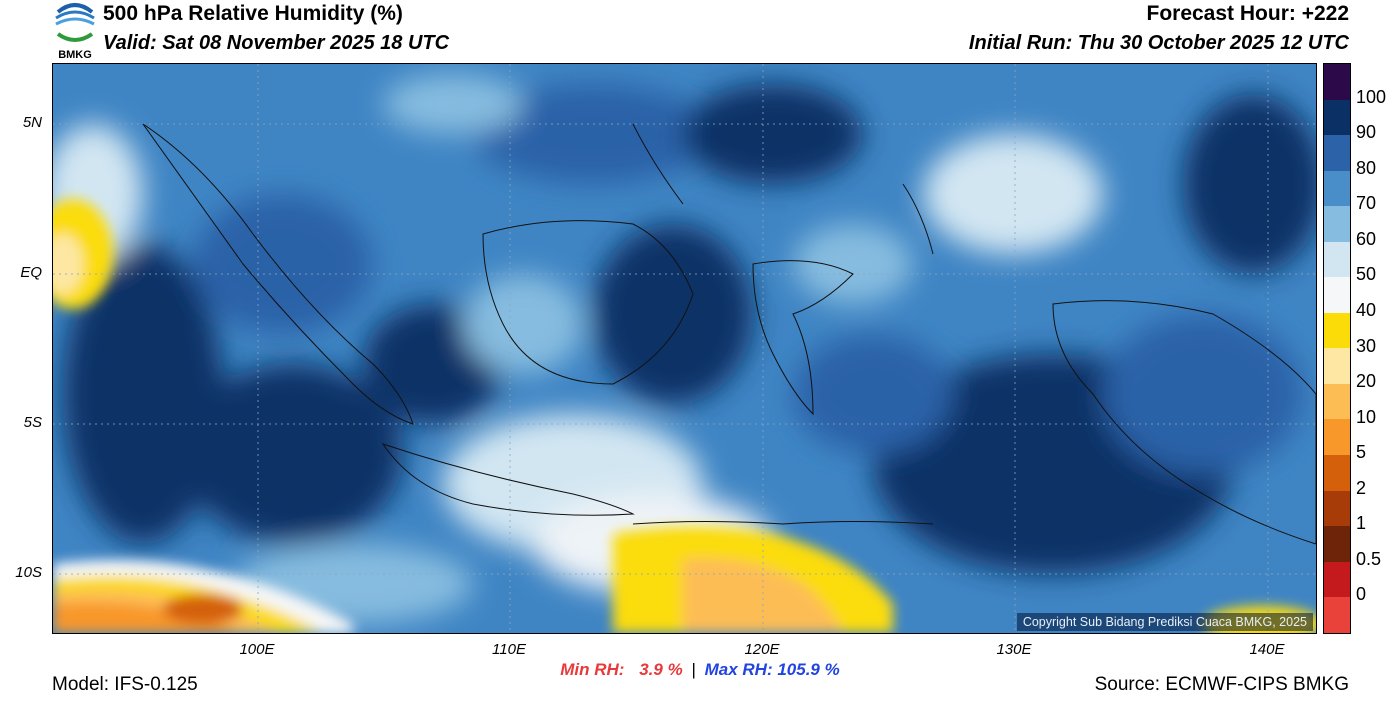 The image size is (1400, 709). Describe the element at coordinates (1184, 422) in the screenshot. I see `new-guinea-coast` at that location.